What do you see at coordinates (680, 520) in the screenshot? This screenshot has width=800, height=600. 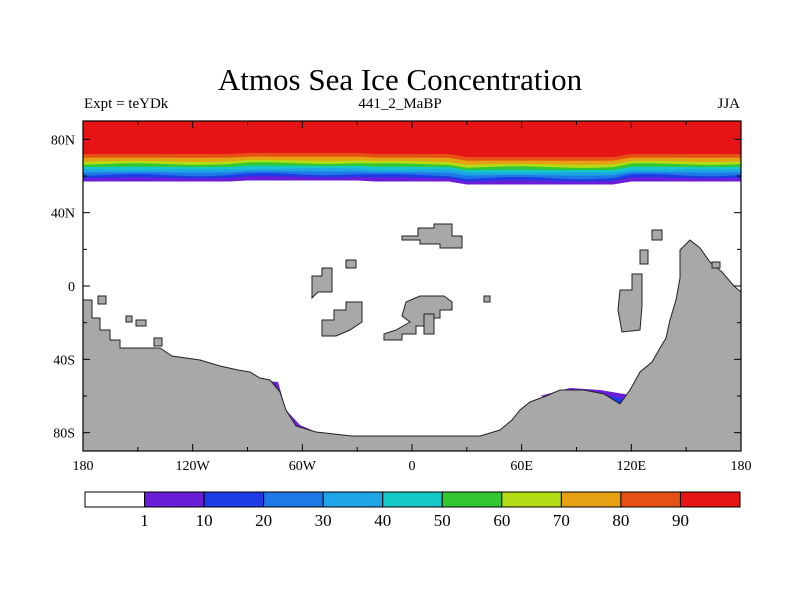 I see `colorbar-label: 90` at bounding box center [680, 520].